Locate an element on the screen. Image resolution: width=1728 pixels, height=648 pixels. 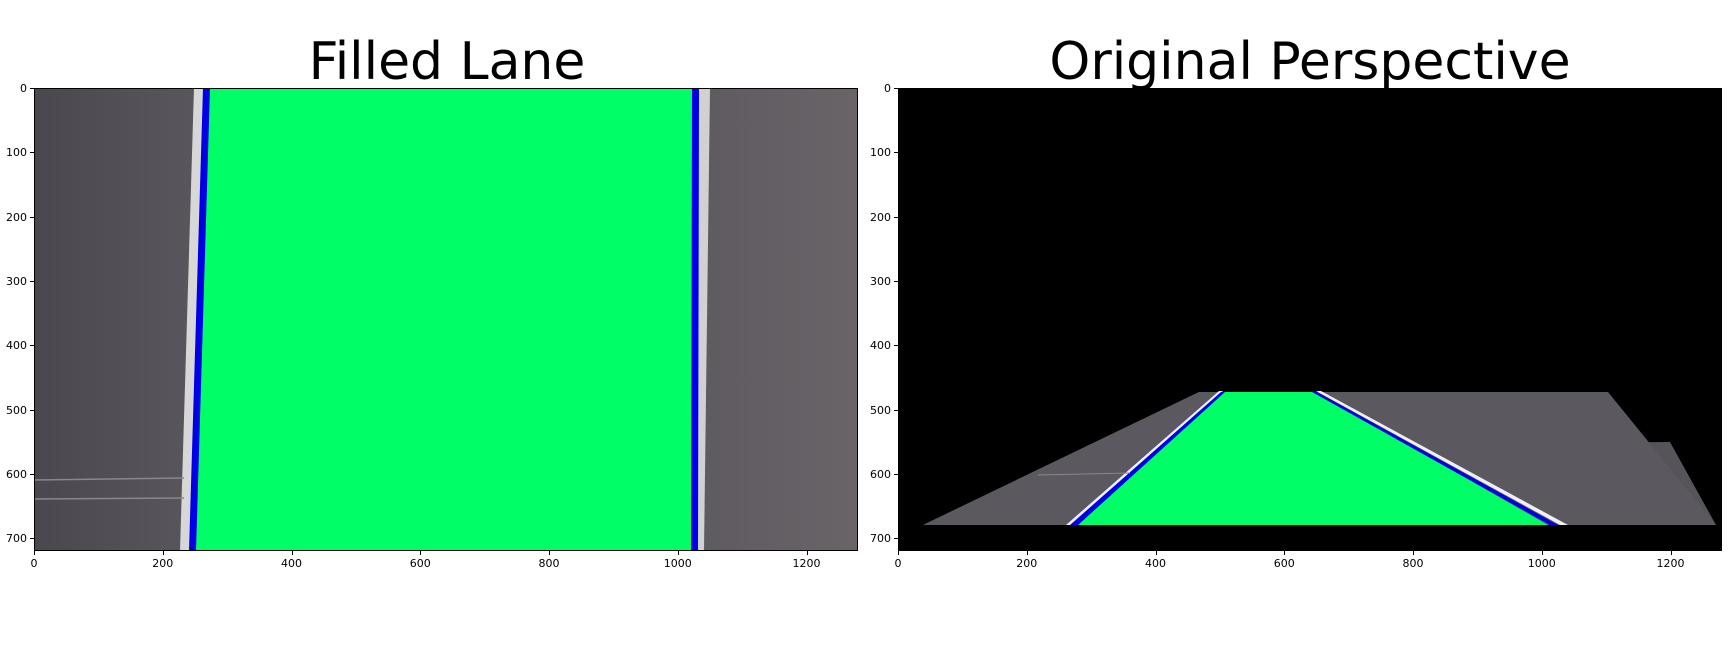
right-xtick-label: 1200 is located at coordinates (1670, 563).